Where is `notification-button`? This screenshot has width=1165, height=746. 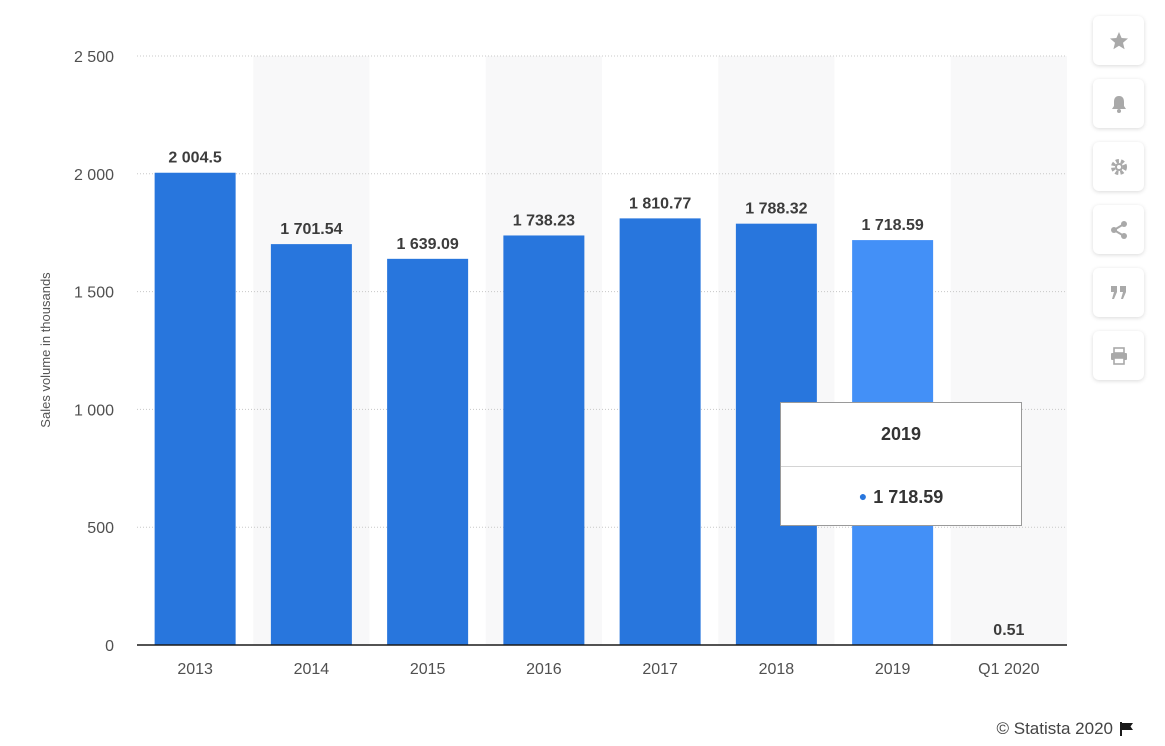 notification-button is located at coordinates (1118, 103).